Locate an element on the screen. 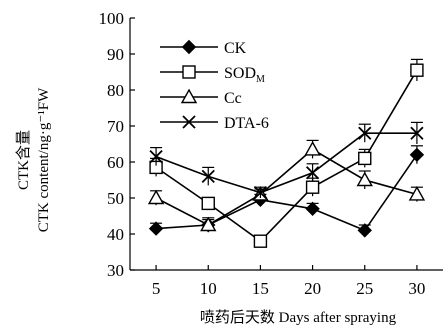 The image size is (443, 328). legend: CK SODM Cc DTA-6 is located at coordinates (214, 85).